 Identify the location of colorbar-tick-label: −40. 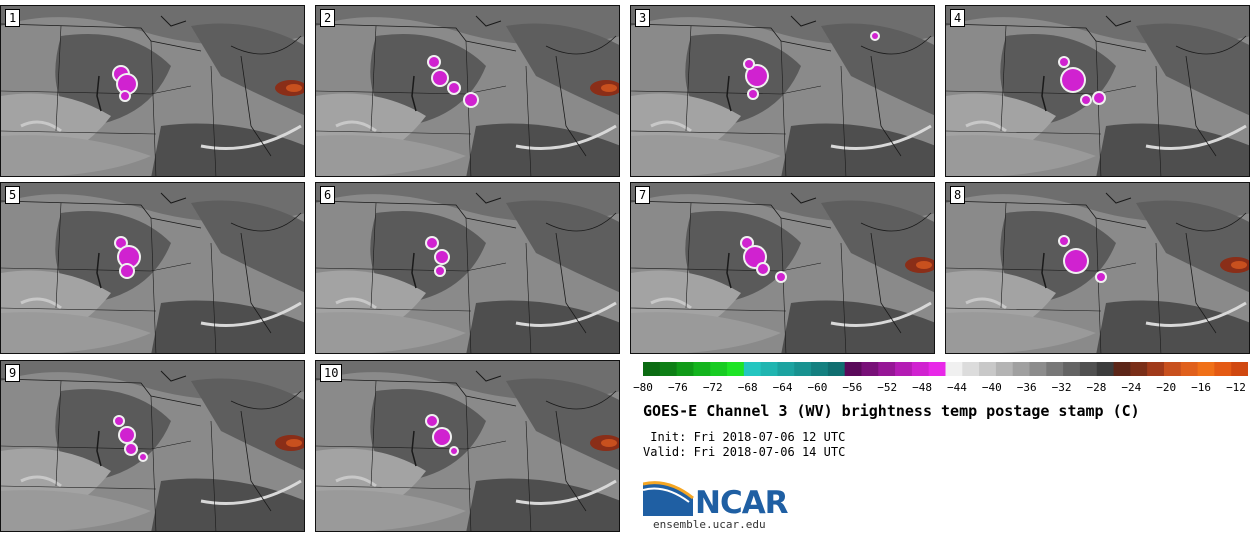
(991, 387).